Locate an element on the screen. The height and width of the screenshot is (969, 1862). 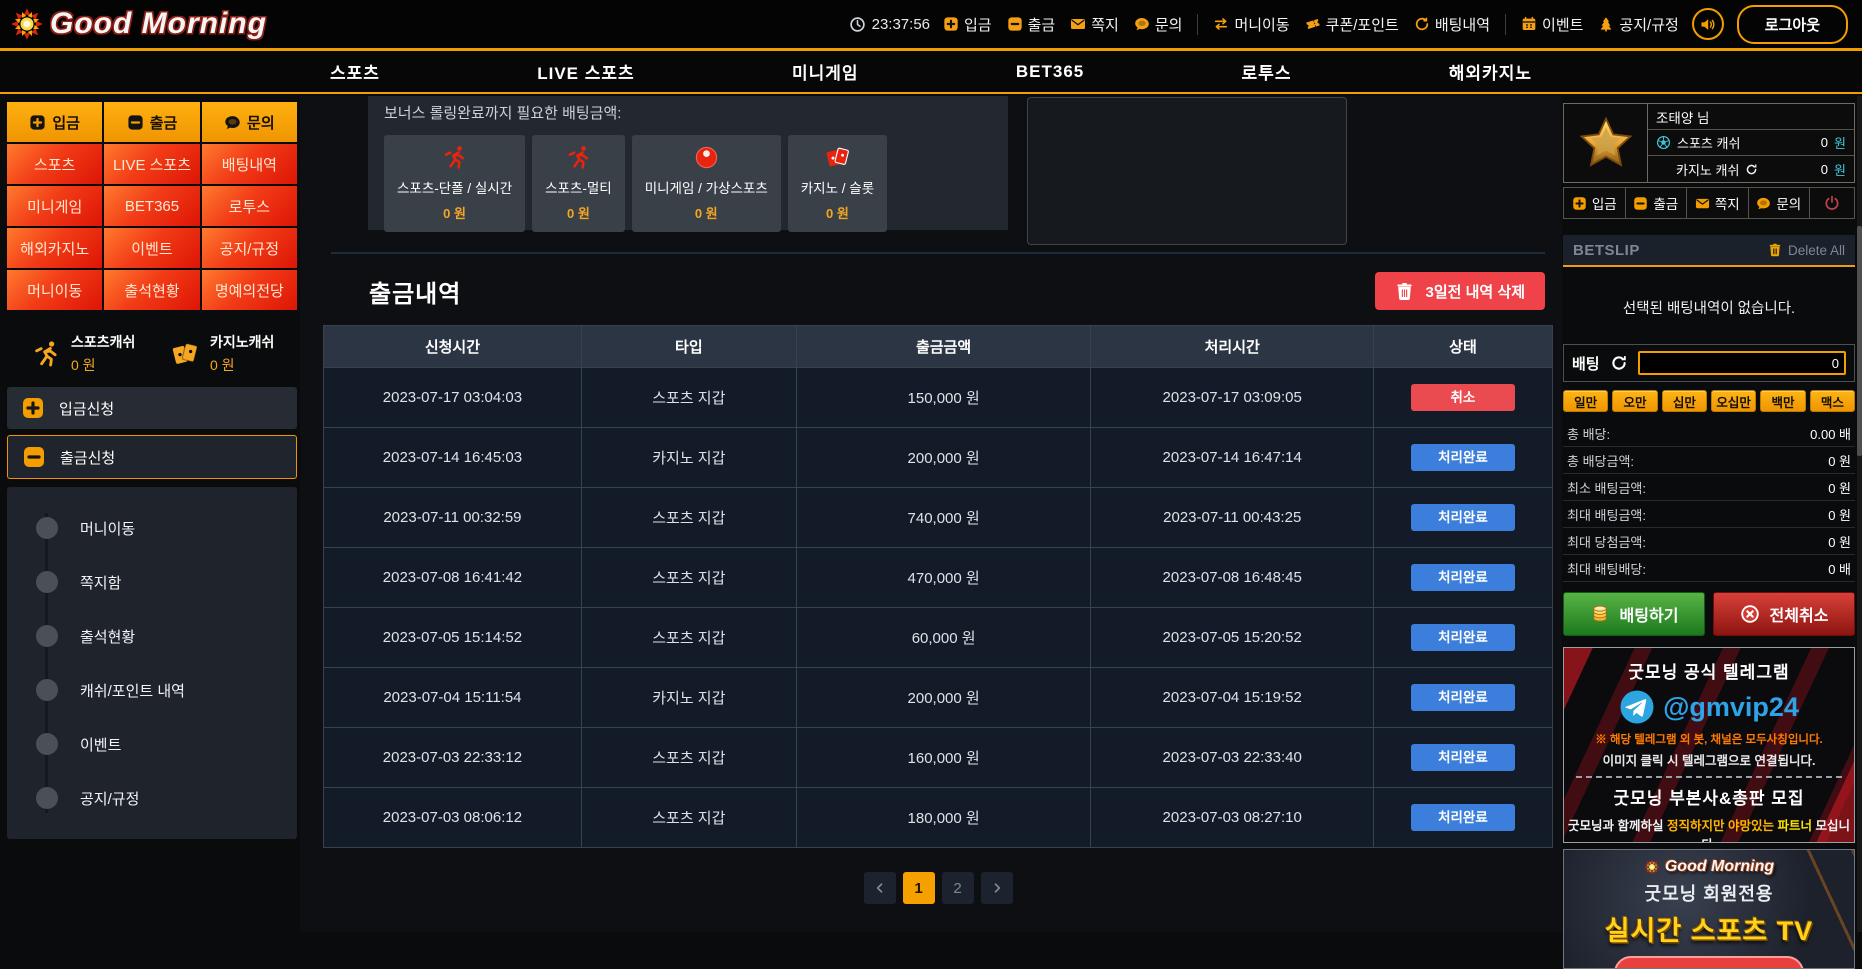
cell-processed: 2023-07-08 16:48:45 is located at coordinates (1232, 577).